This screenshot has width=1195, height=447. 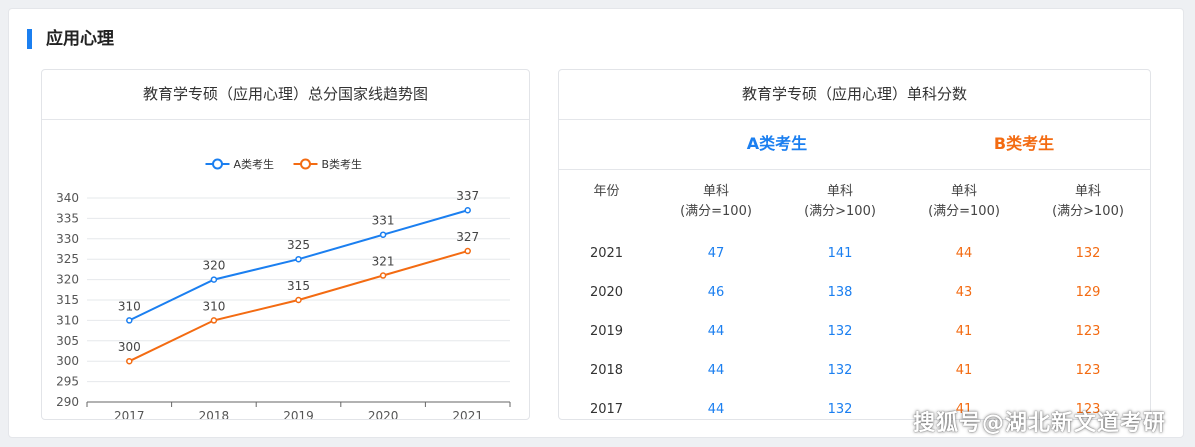 What do you see at coordinates (1040, 423) in the screenshot?
I see `watermark-text: 搜狐号@湖北新文道考研` at bounding box center [1040, 423].